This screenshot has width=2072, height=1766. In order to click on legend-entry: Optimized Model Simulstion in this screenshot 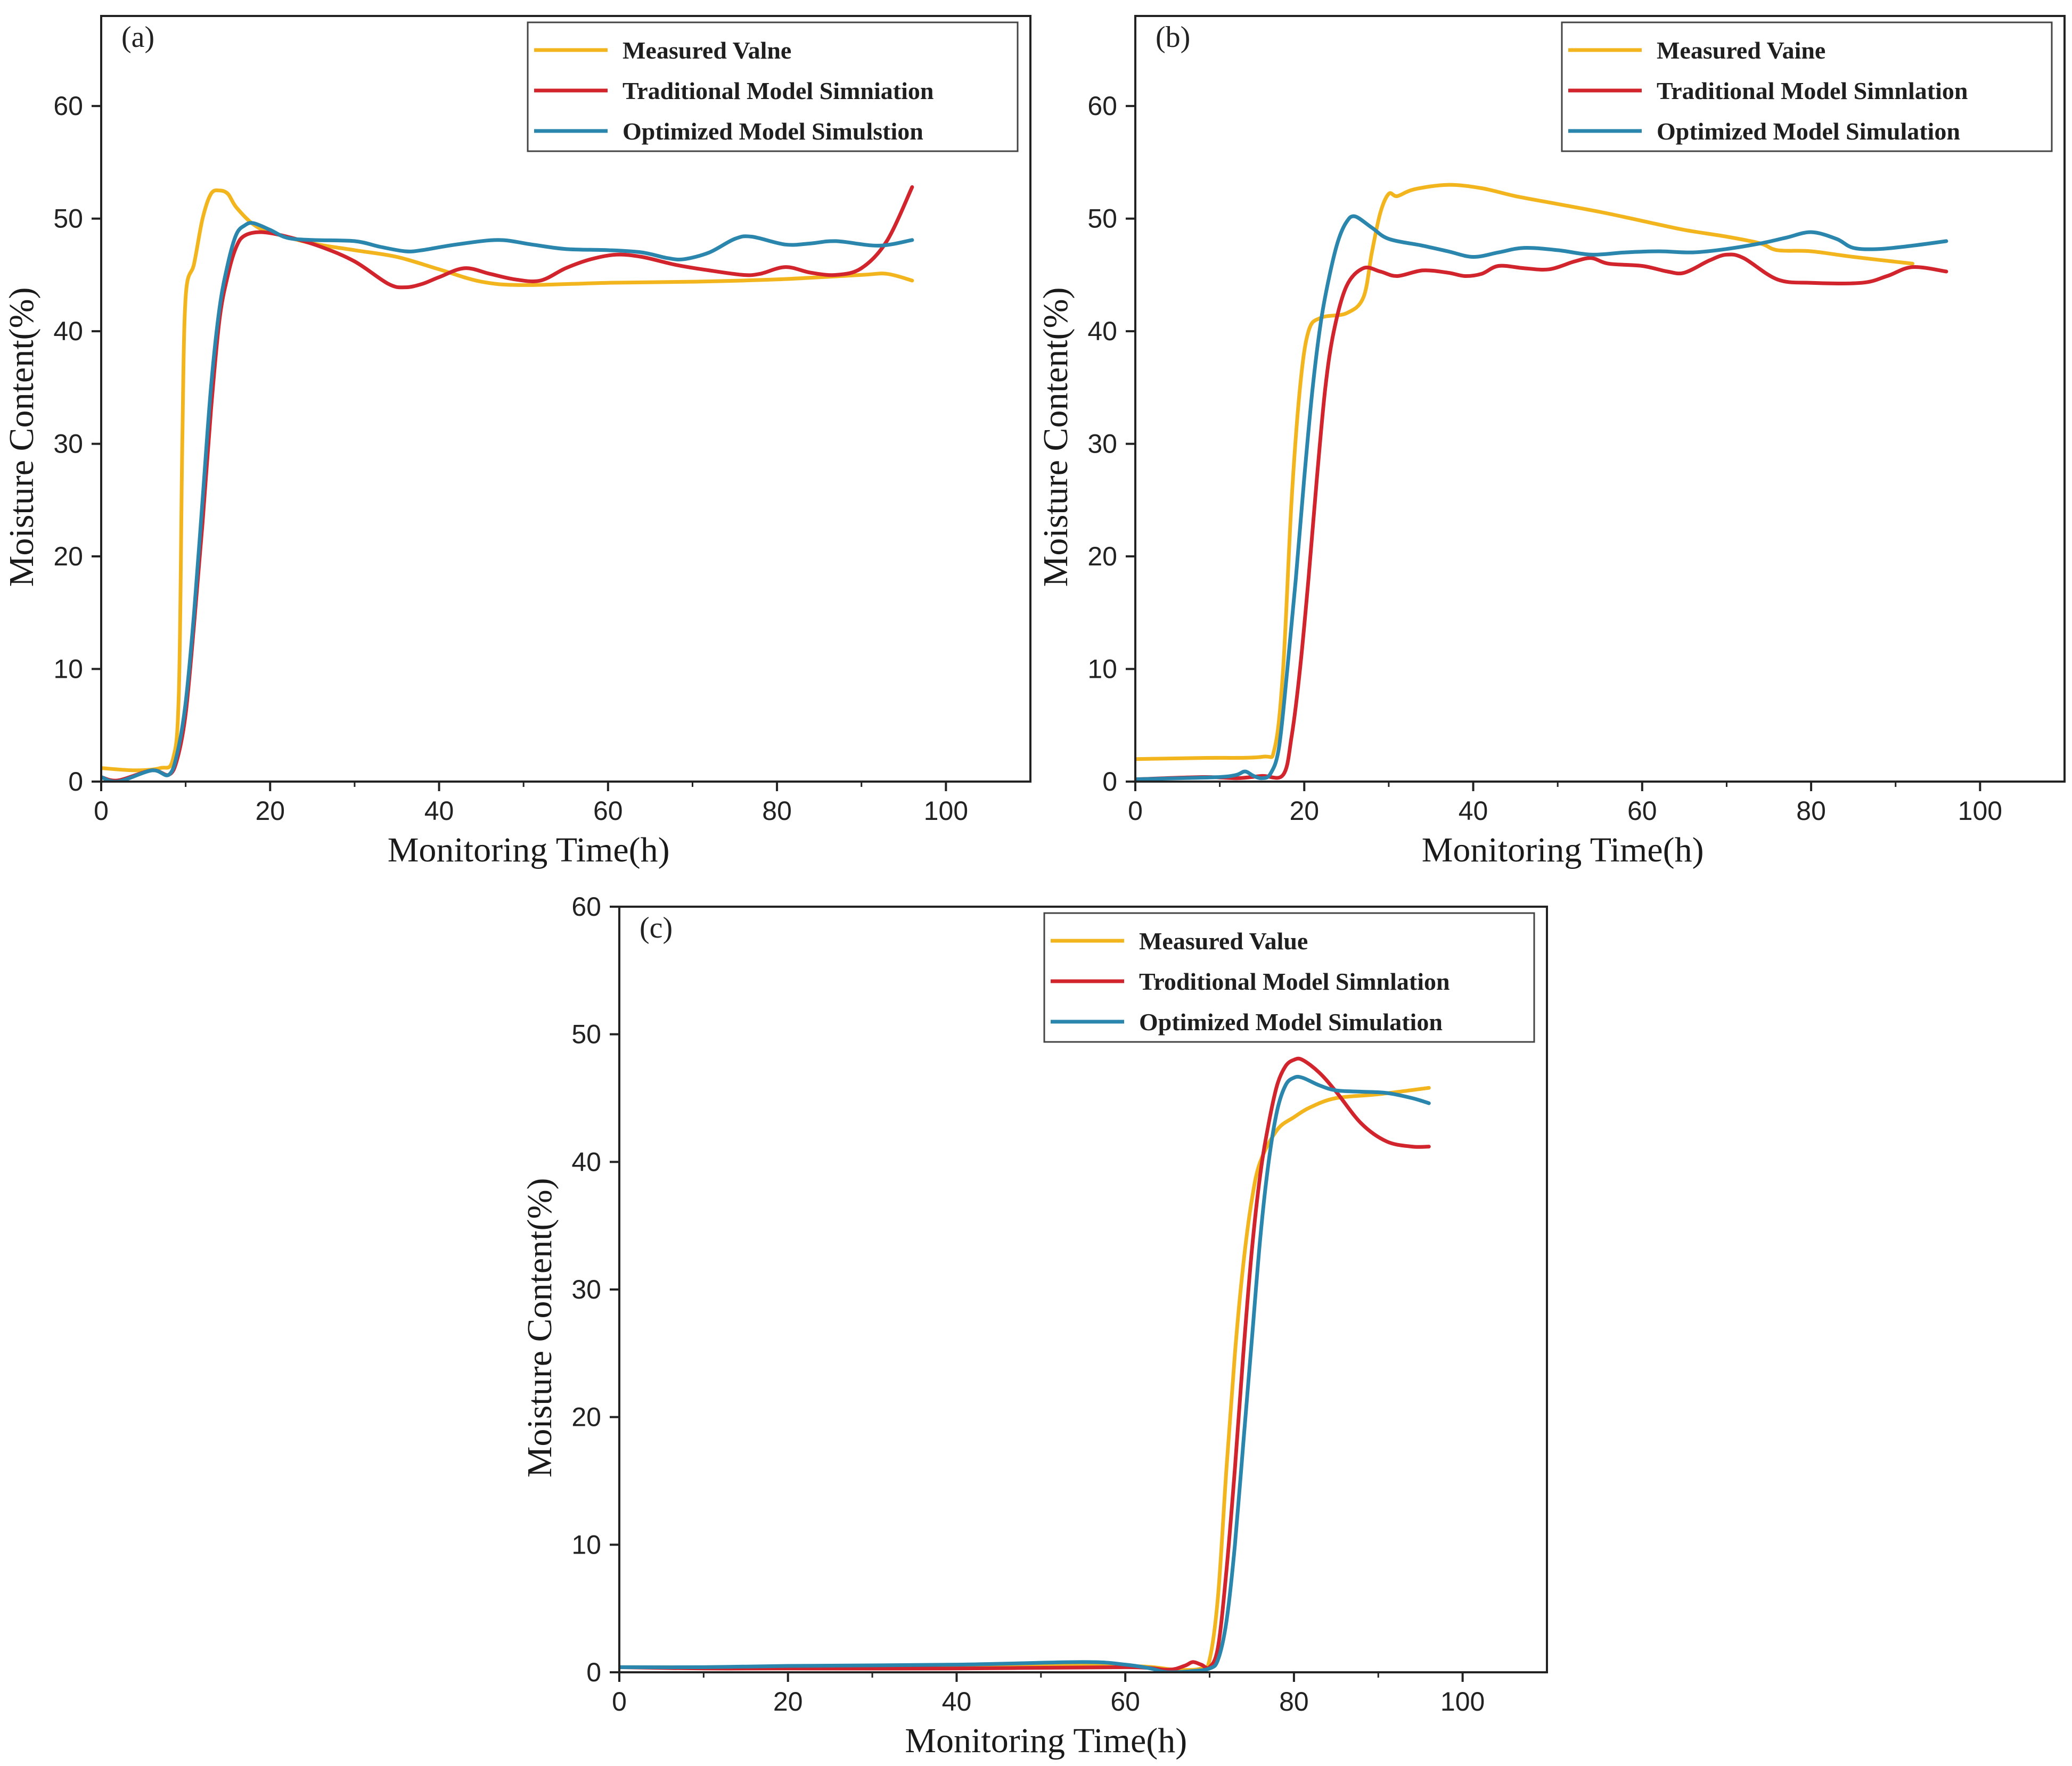, I will do `click(773, 132)`.